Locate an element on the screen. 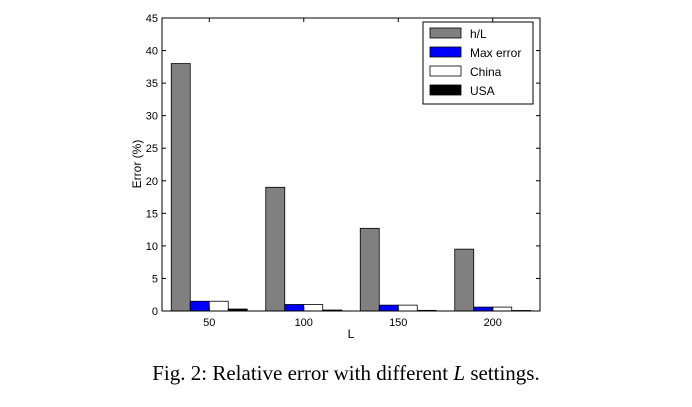 The width and height of the screenshot is (692, 407). y-tick-label: 5 is located at coordinates (155, 279).